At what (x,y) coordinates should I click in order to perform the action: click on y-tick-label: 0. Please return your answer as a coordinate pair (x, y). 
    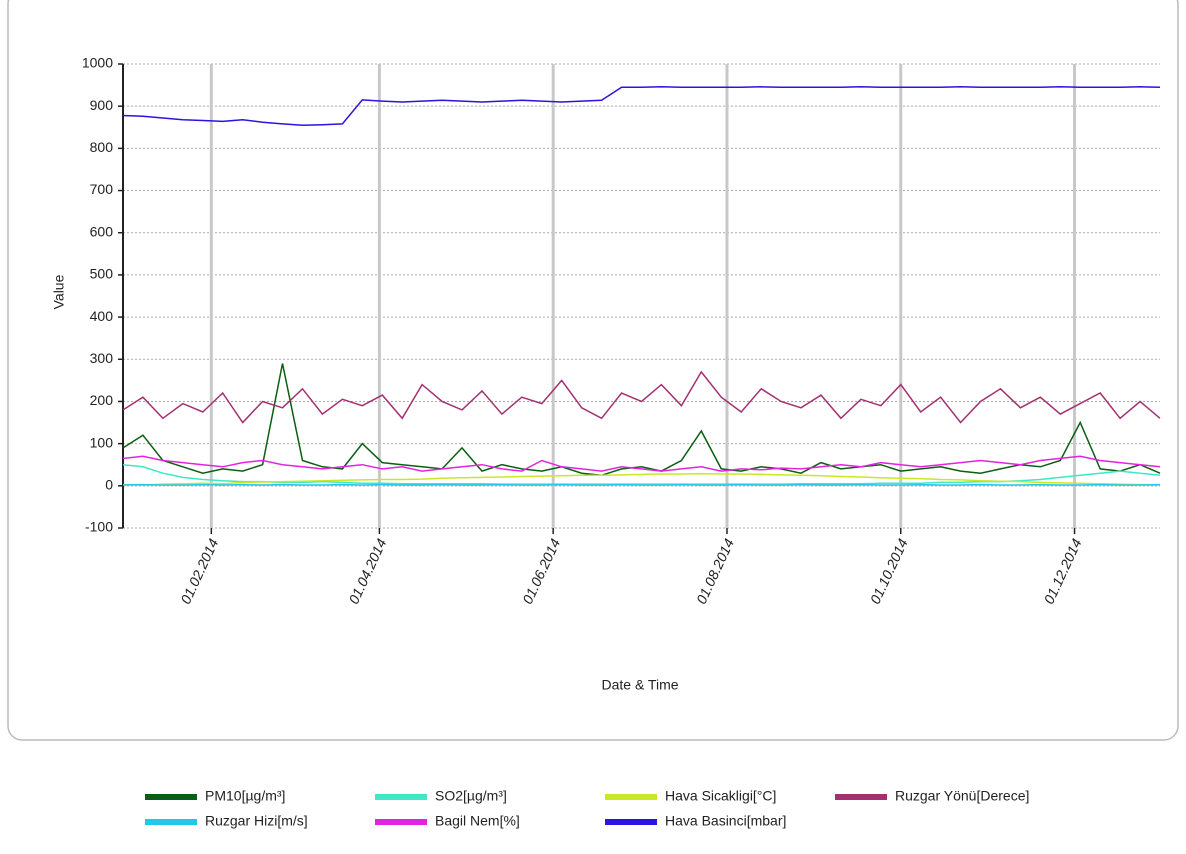
    Looking at the image, I should click on (109, 485).